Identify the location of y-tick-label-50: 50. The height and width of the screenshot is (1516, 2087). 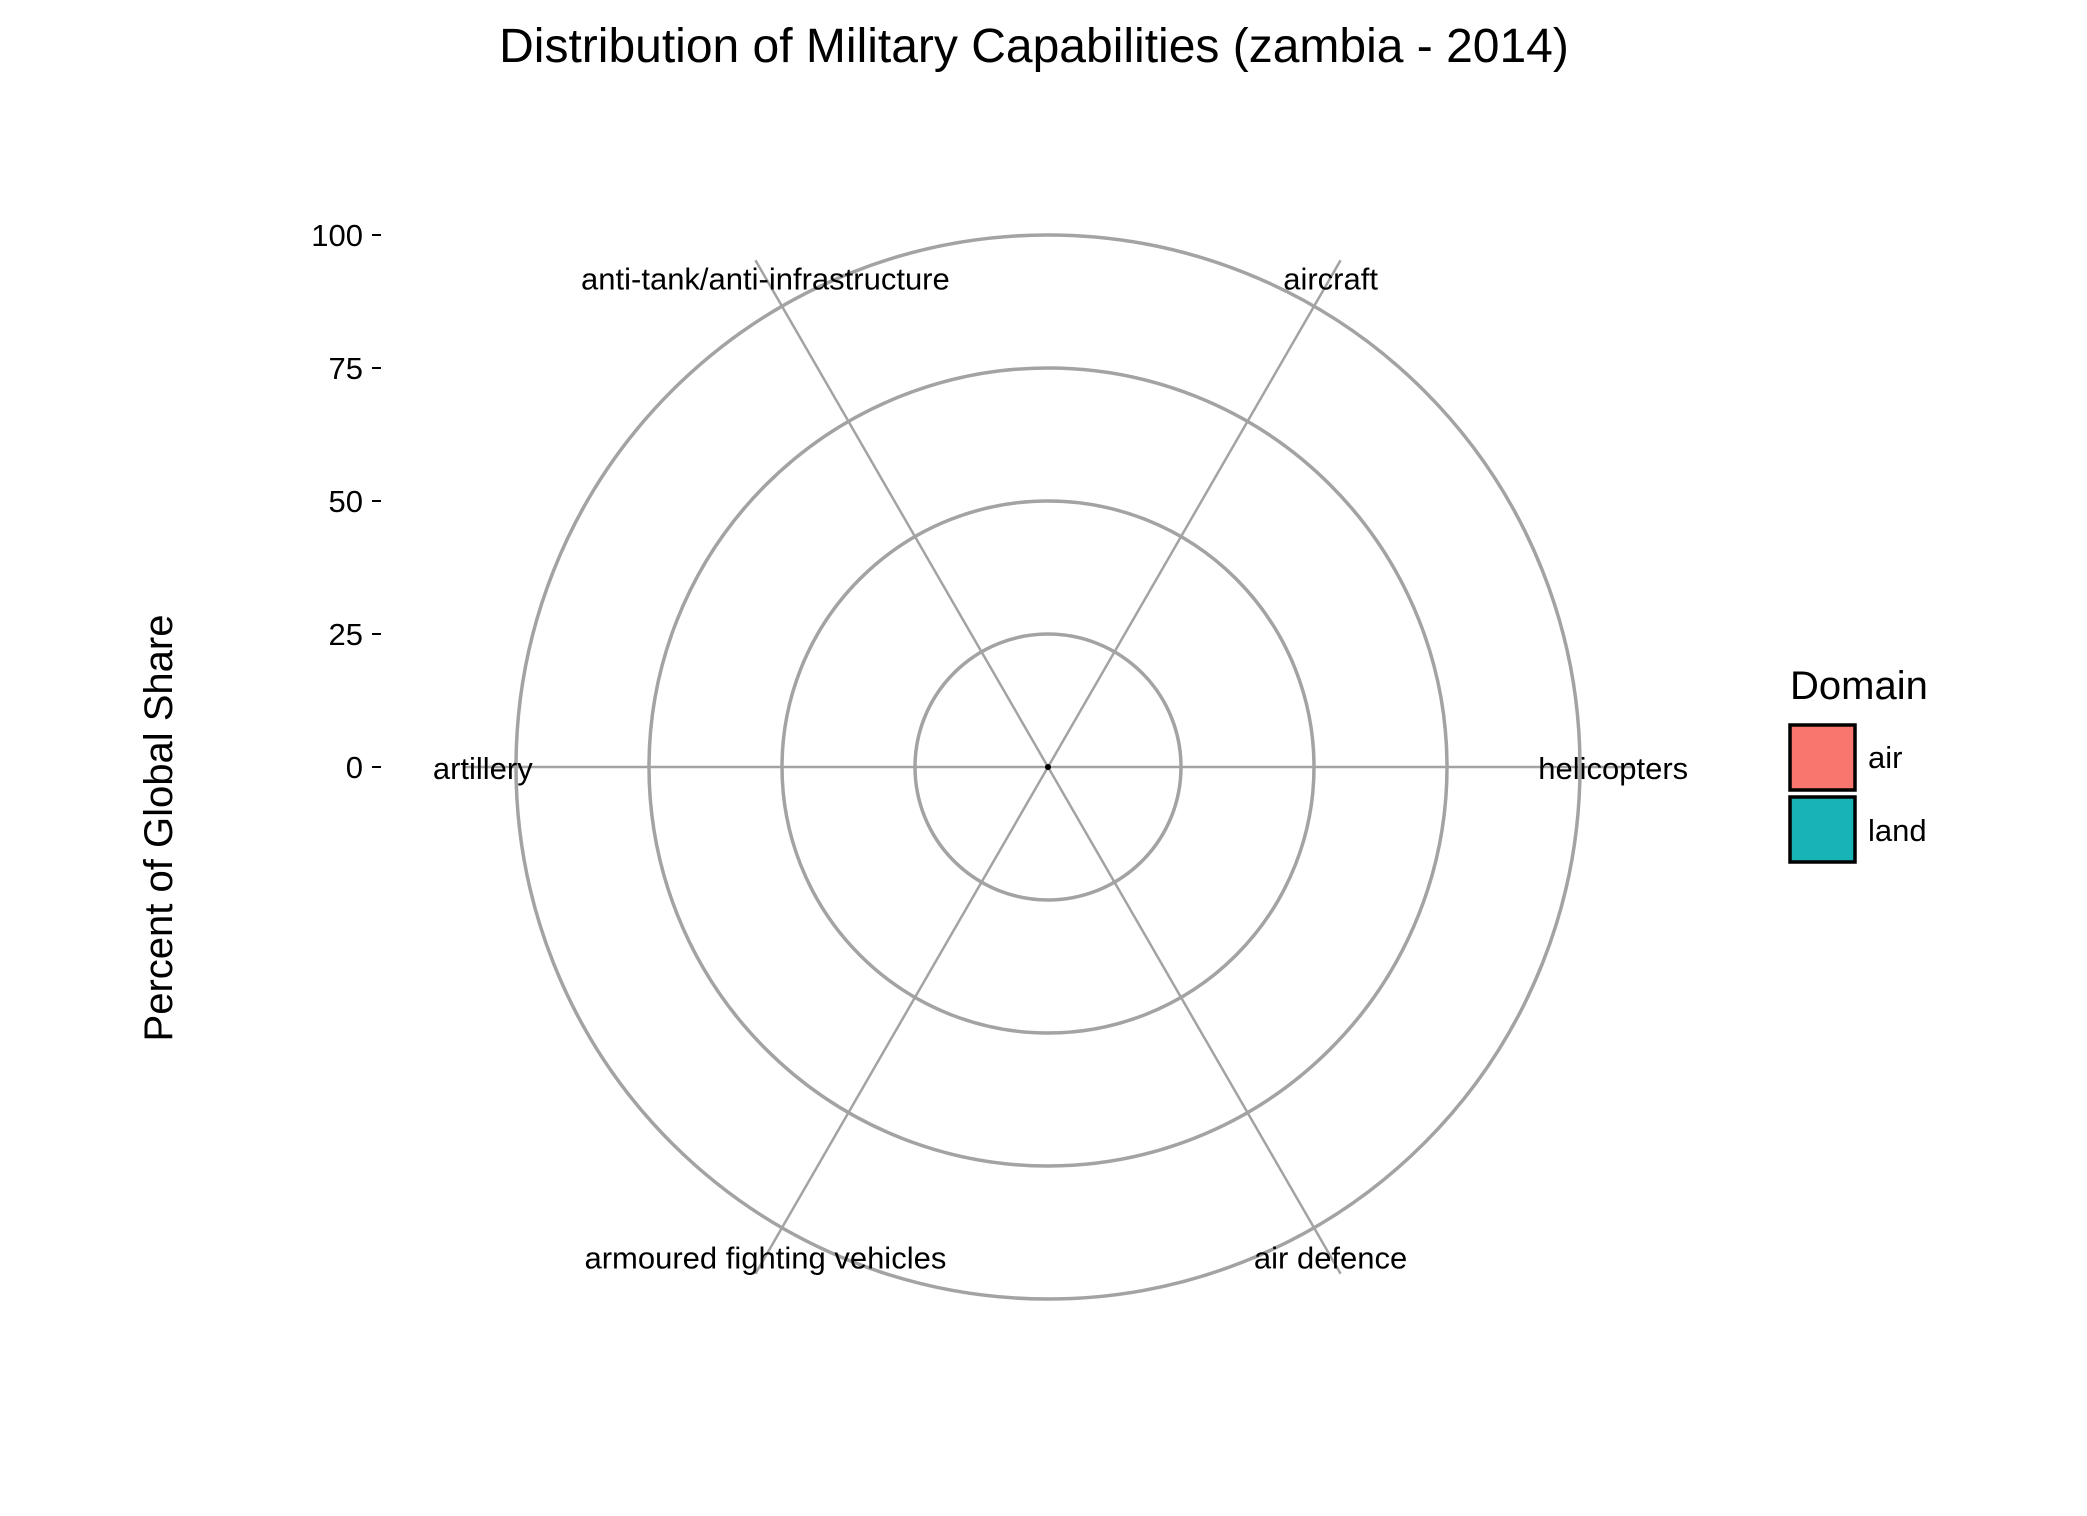
(346, 501).